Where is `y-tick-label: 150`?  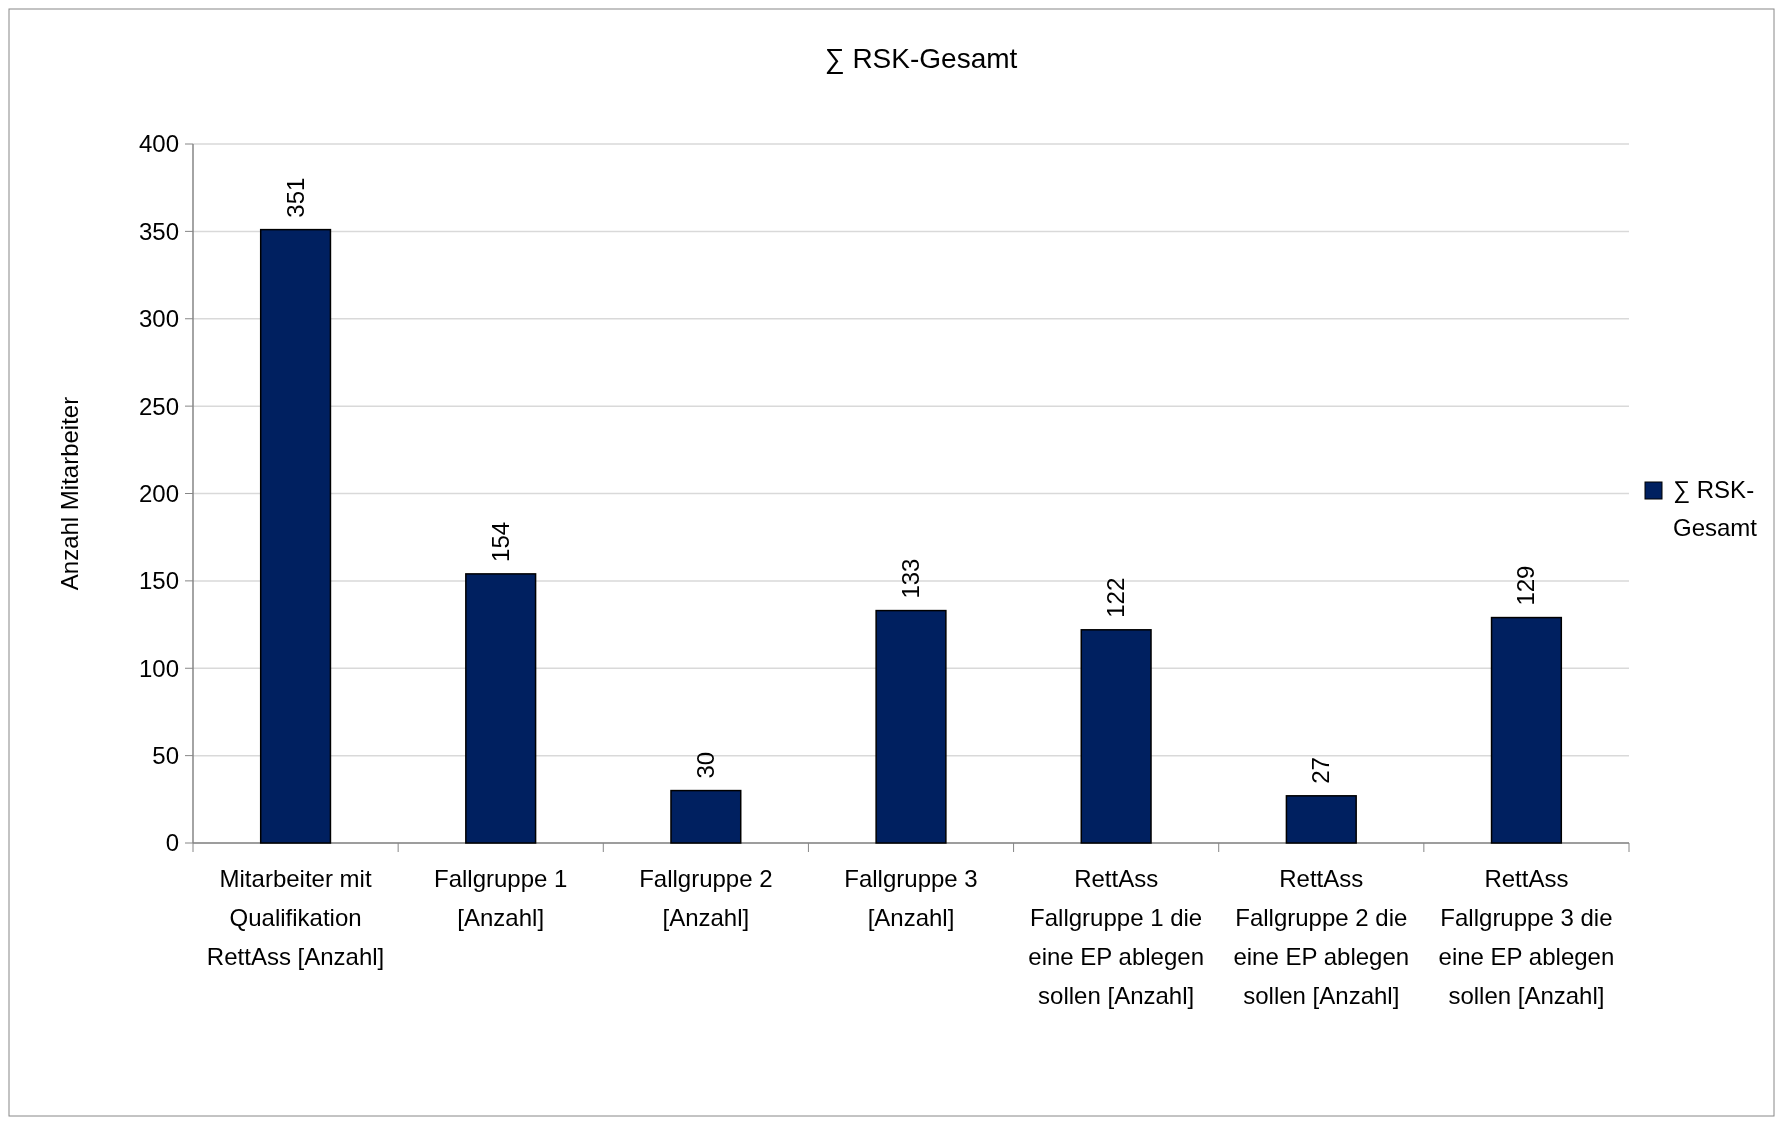
y-tick-label: 150 is located at coordinates (158, 581).